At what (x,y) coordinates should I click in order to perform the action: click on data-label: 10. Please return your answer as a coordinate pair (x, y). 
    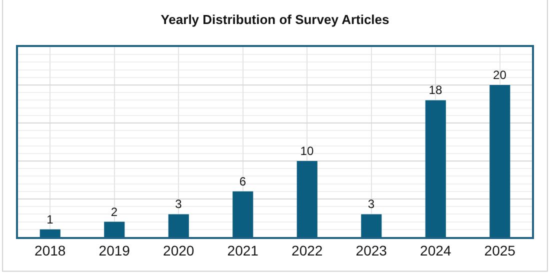
    Looking at the image, I should click on (307, 151).